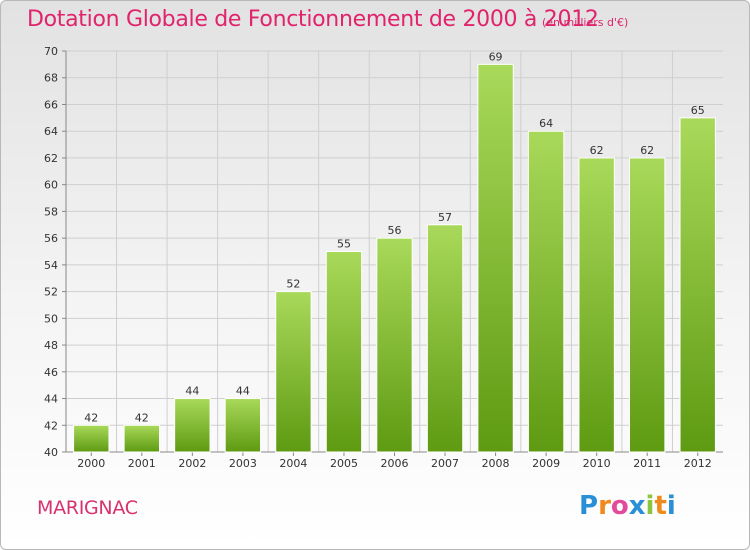 This screenshot has width=750, height=550. Describe the element at coordinates (87, 508) in the screenshot. I see `commune-name: MARIGNAC` at that location.